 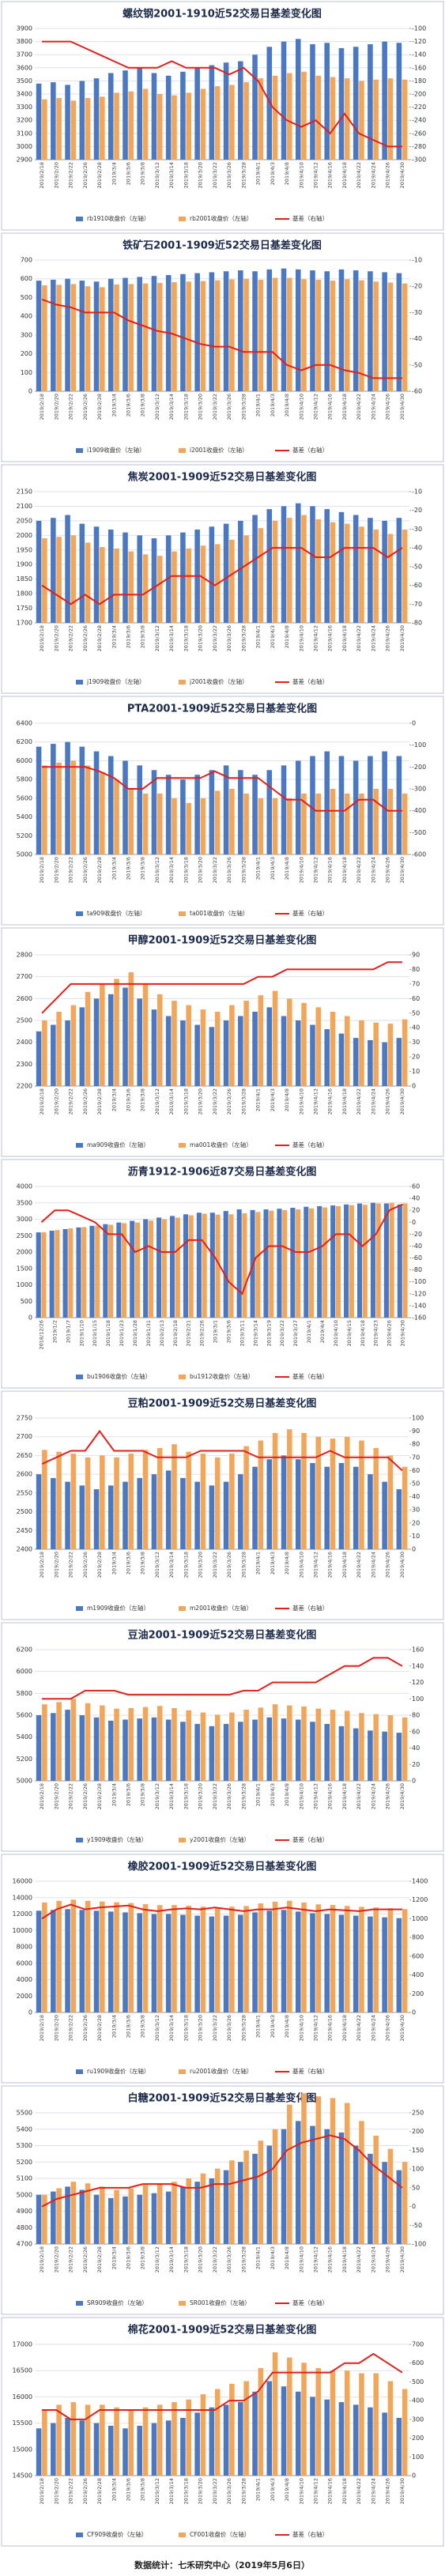 I want to click on y-tick-label: 5200, so click(x=24, y=836).